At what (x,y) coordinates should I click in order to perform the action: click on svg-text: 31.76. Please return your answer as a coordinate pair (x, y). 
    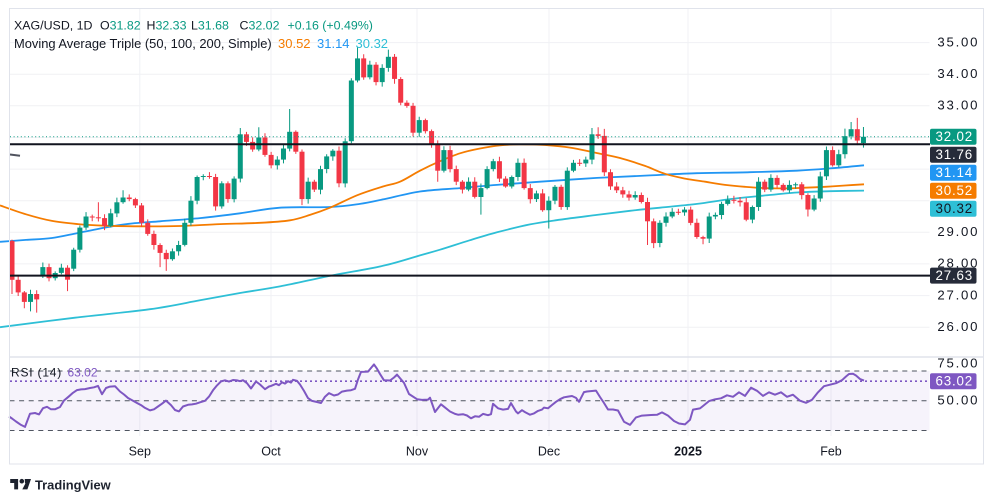
    Looking at the image, I should click on (955, 154).